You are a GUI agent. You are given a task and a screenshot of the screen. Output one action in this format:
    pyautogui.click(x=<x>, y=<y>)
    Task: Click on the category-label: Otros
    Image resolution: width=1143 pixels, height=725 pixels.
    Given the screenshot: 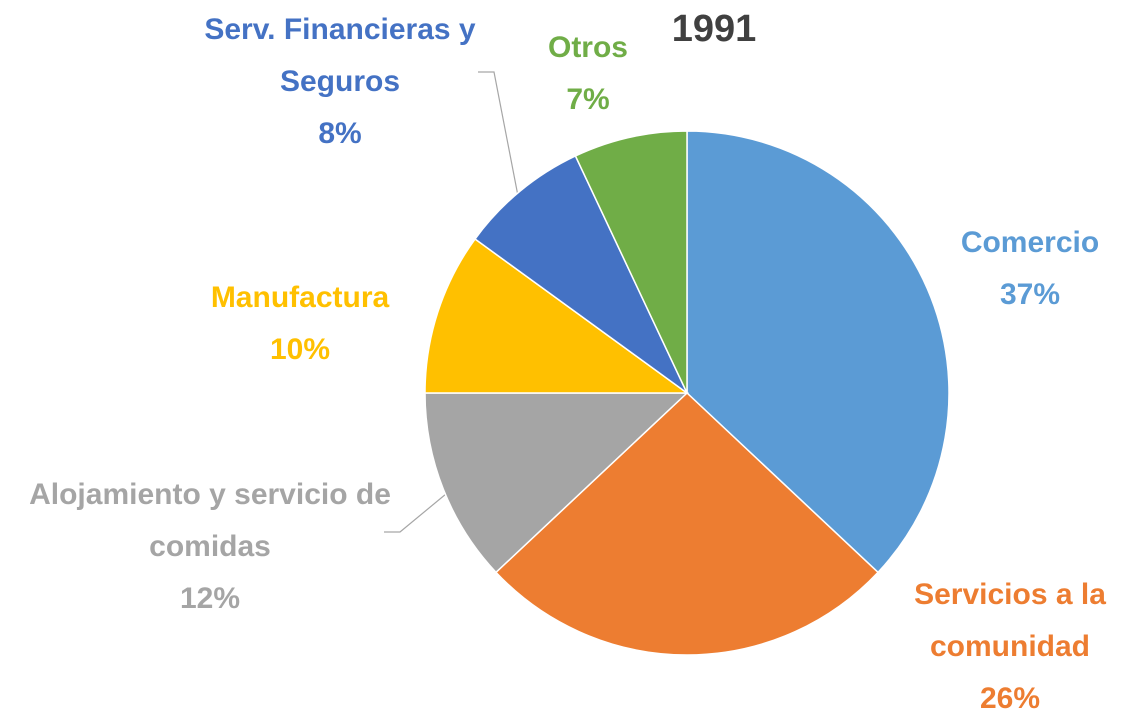 What is the action you would take?
    pyautogui.click(x=587, y=47)
    